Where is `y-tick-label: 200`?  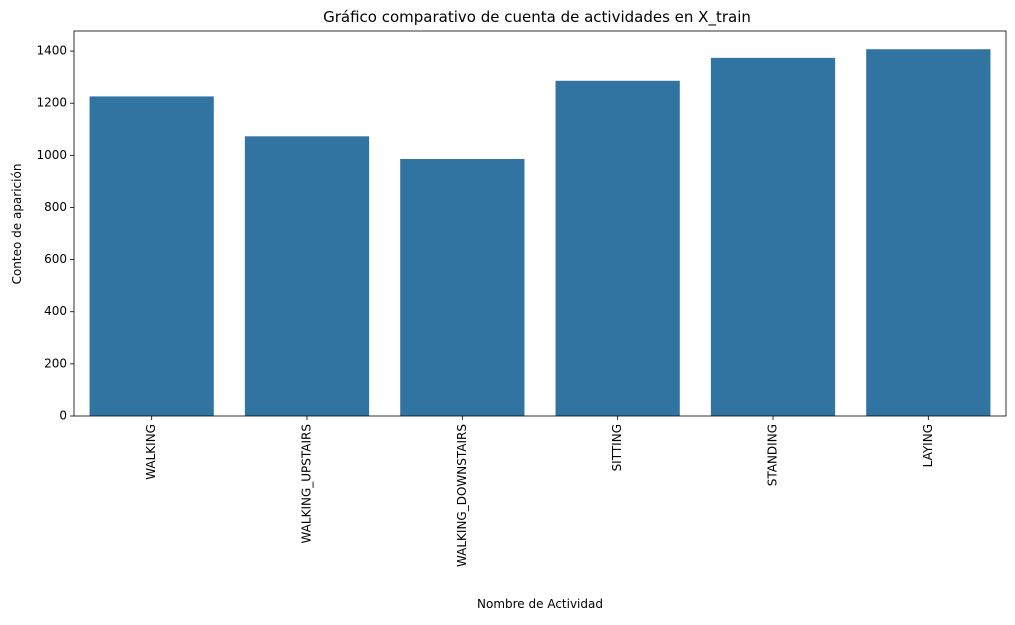
y-tick-label: 200 is located at coordinates (55, 363).